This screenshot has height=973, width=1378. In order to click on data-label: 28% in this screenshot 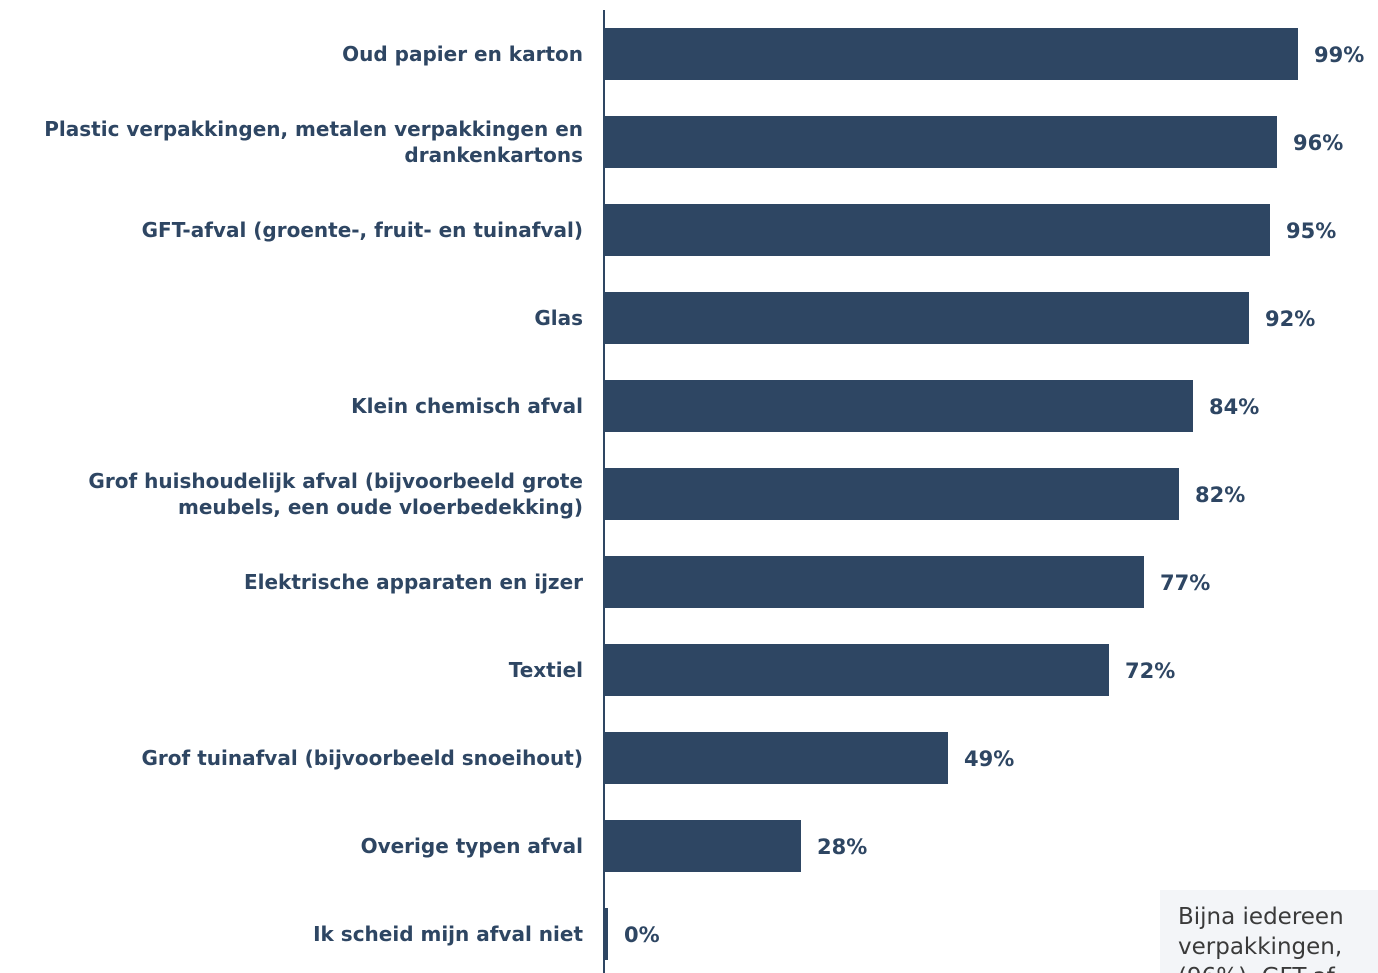, I will do `click(842, 847)`.